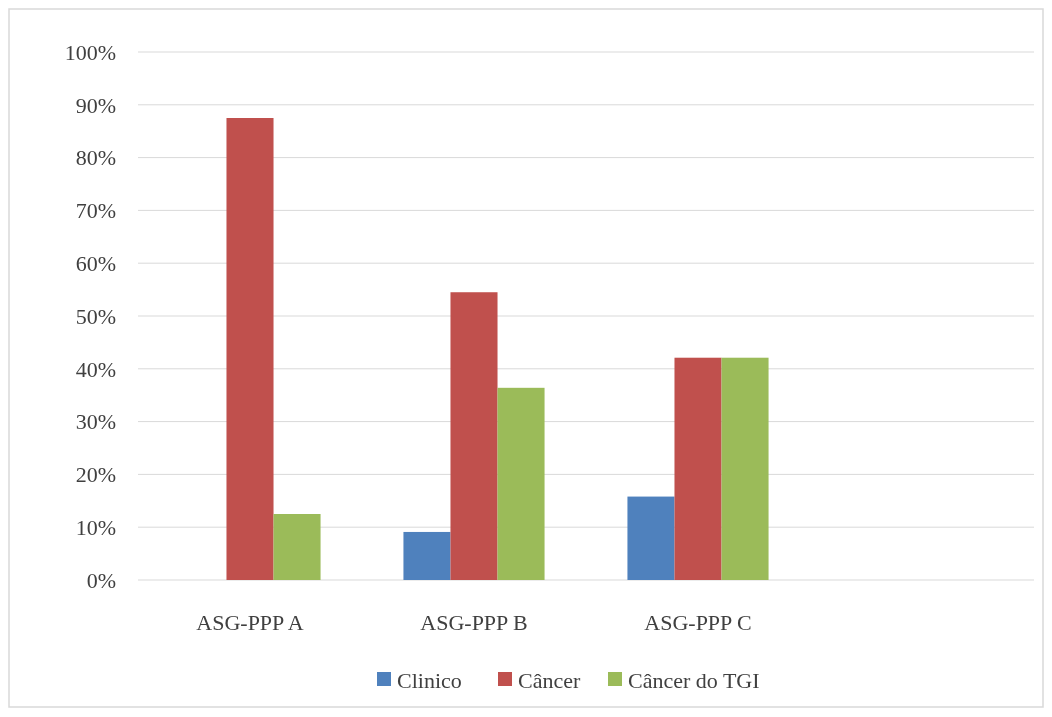 The height and width of the screenshot is (717, 1052). I want to click on y-tick-label: 50%, so click(95, 316).